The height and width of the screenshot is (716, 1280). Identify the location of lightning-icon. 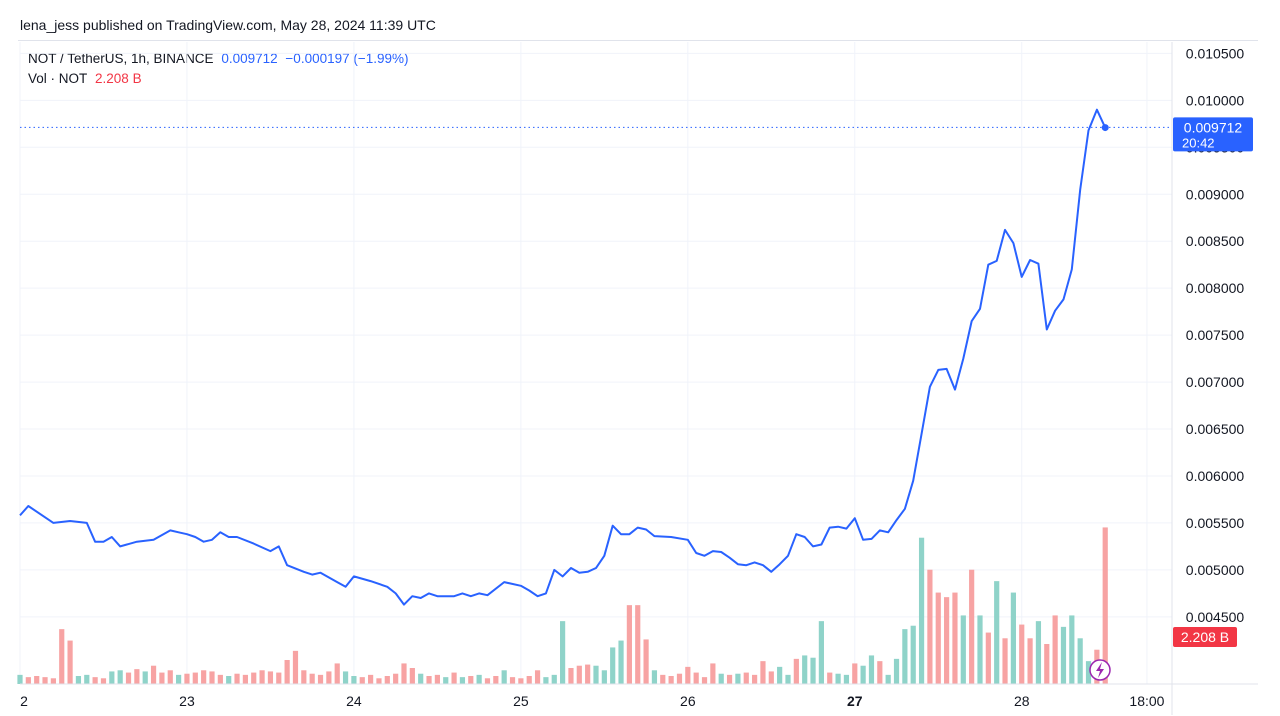
(1100, 670).